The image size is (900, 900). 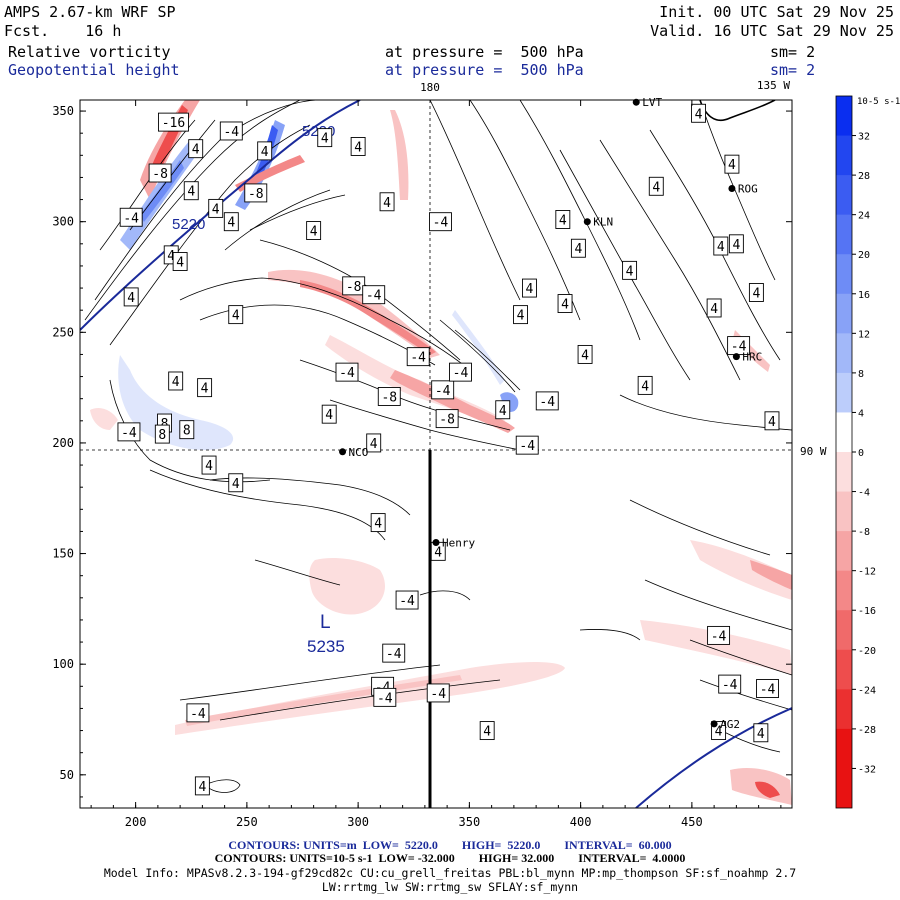 What do you see at coordinates (773, 85) in the screenshot?
I see `meridian-135w-label: 135 W` at bounding box center [773, 85].